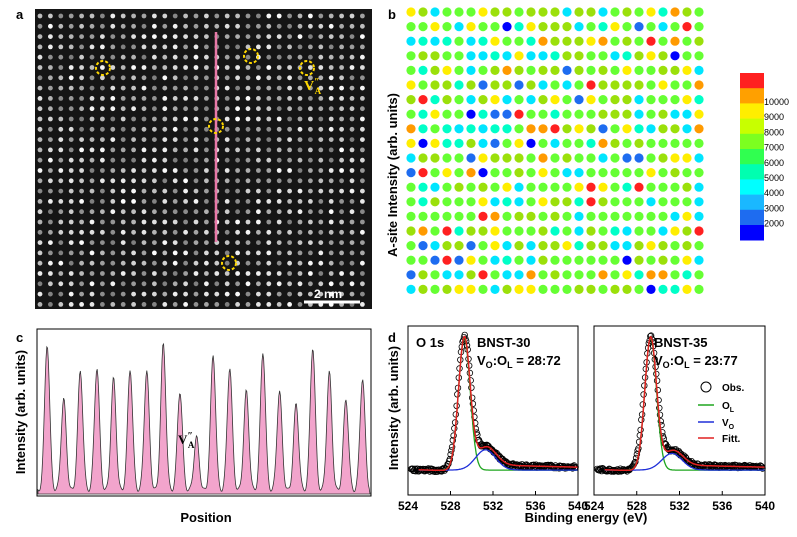  I want to click on legend-fitt-label: Fitt., so click(731, 439).